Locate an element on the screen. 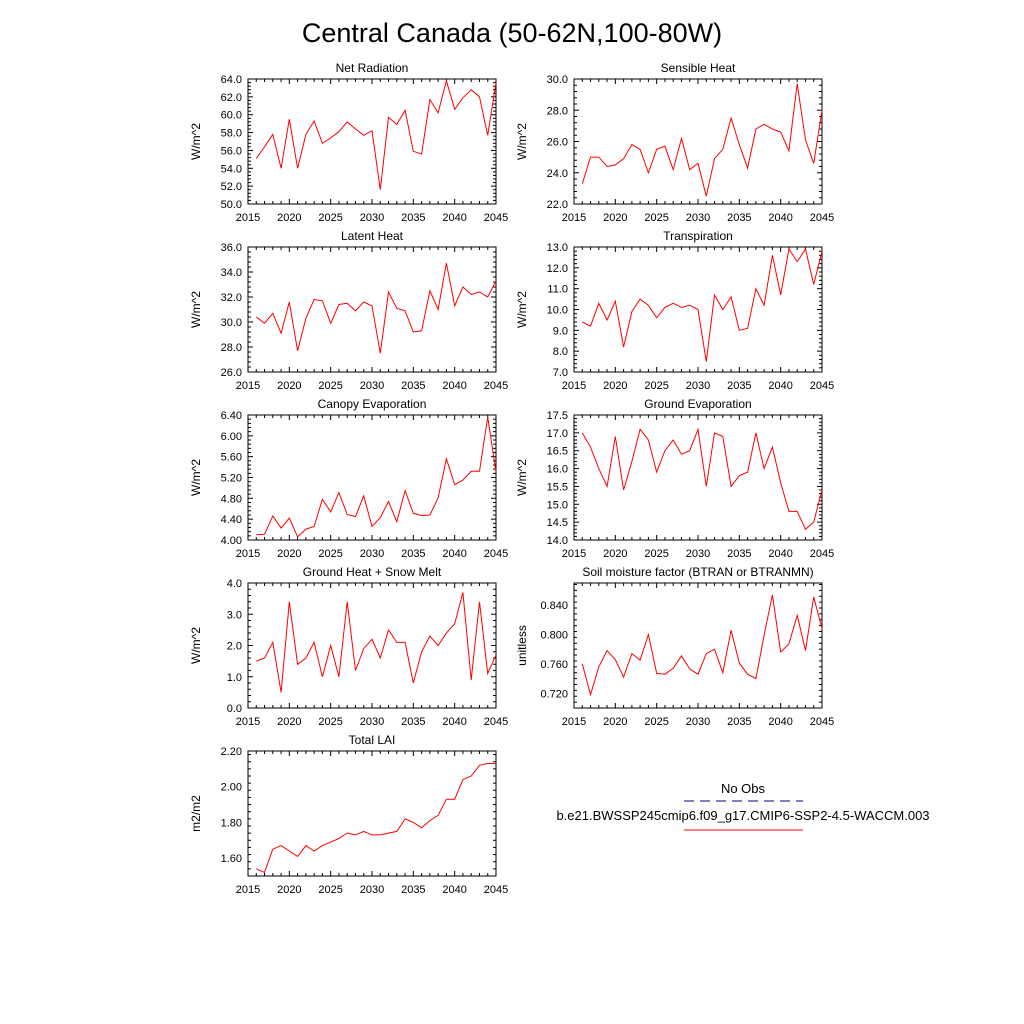 This screenshot has width=1024, height=1024. y-tick-label: 2.00 is located at coordinates (231, 788).